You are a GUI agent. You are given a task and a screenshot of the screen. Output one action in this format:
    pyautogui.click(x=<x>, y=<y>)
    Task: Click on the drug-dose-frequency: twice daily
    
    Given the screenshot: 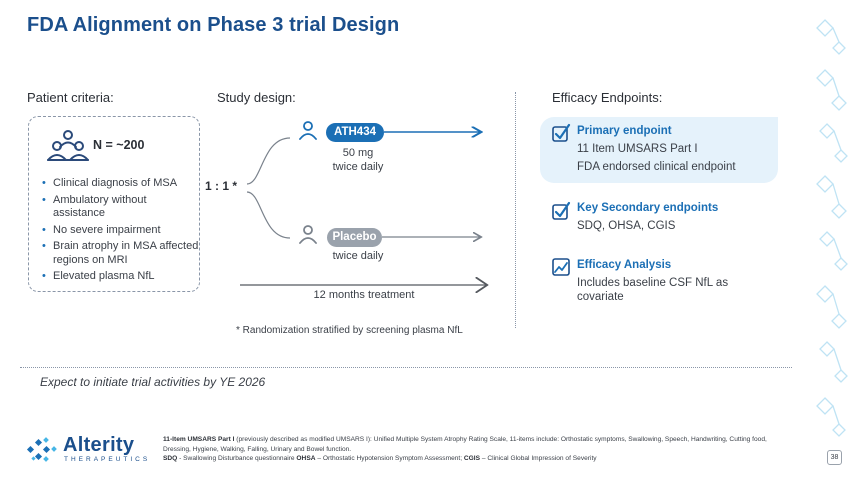 What is the action you would take?
    pyautogui.click(x=358, y=167)
    